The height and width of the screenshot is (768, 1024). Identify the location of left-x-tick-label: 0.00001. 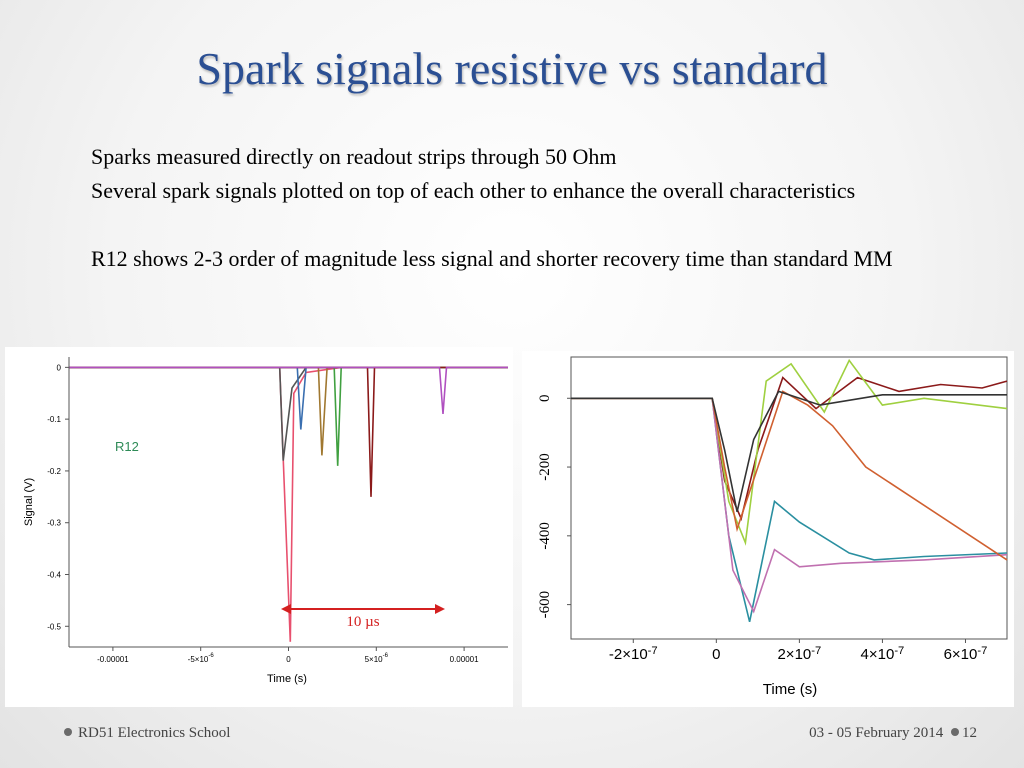
(464, 659).